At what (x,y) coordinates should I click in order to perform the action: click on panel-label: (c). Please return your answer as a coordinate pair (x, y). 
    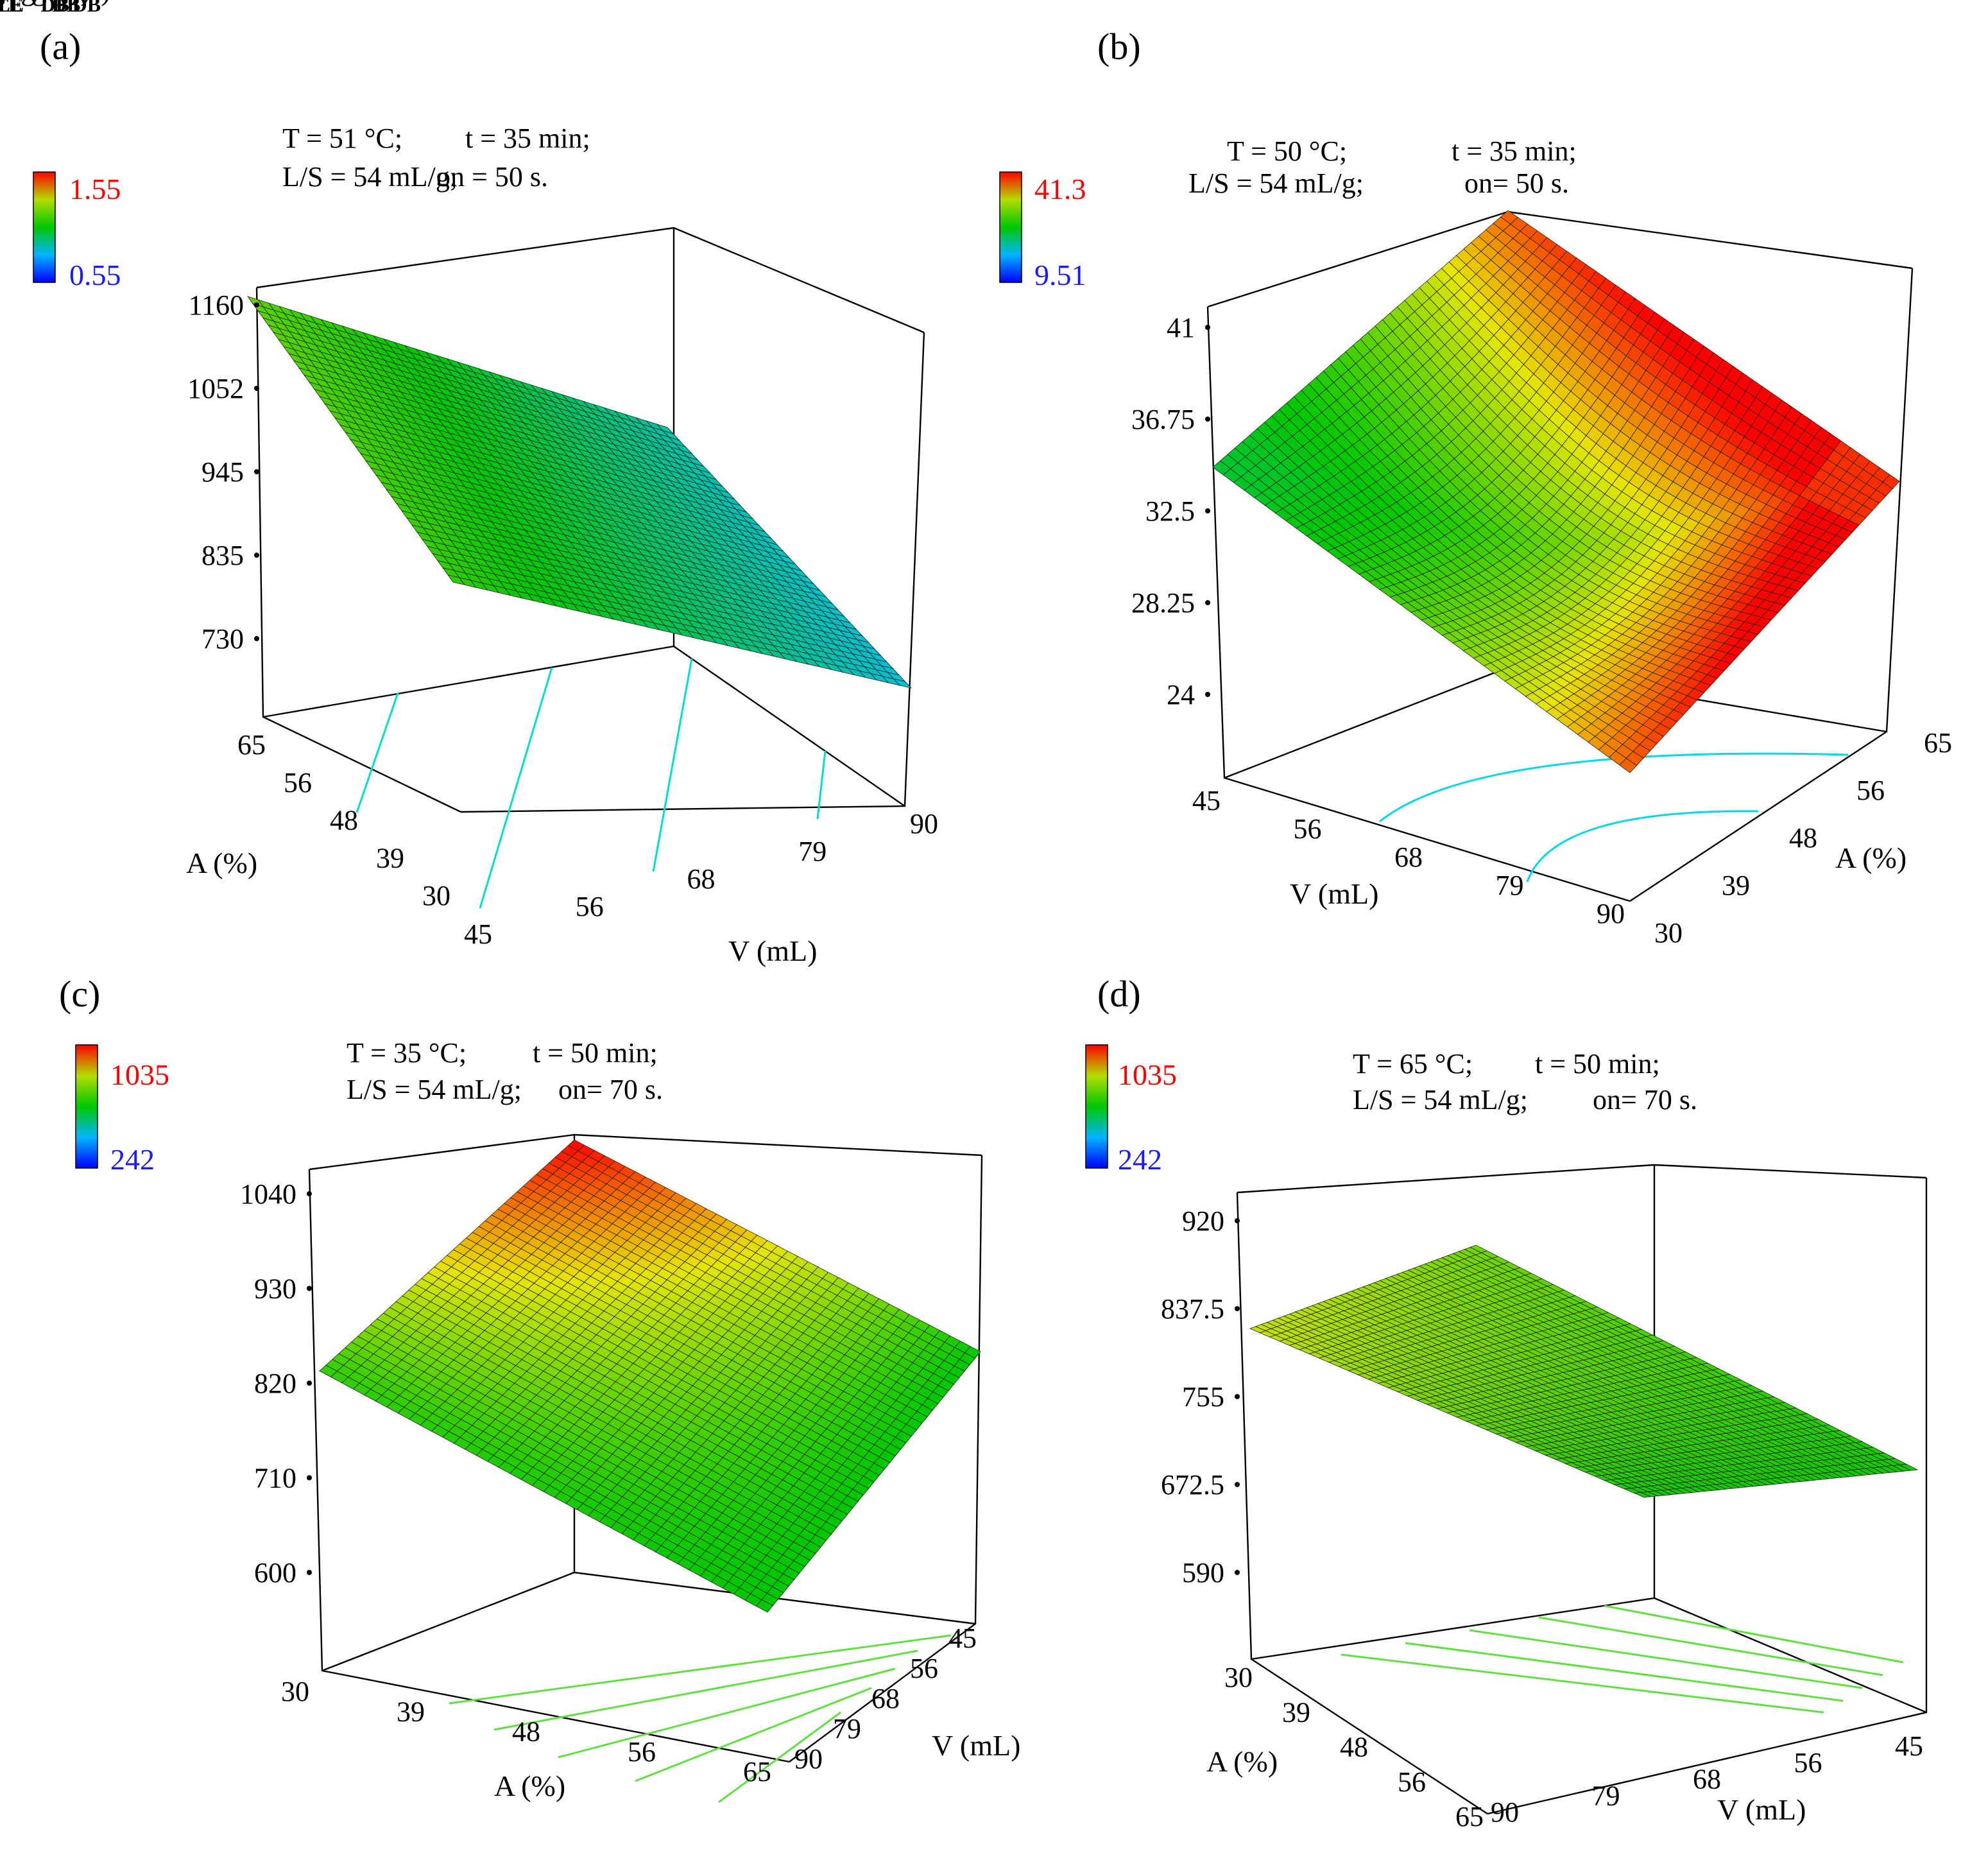
    Looking at the image, I should click on (79, 994).